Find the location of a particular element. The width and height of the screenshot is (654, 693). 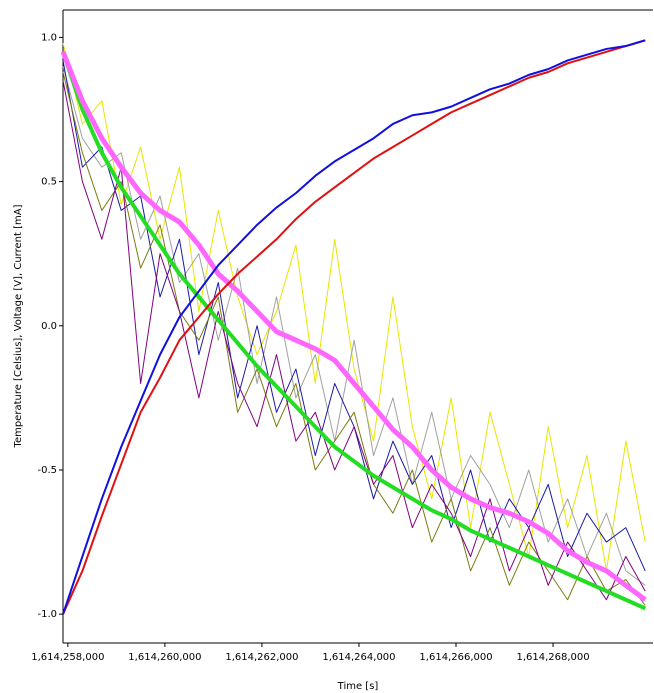

y-tick-label: 1.0 is located at coordinates (49, 37).